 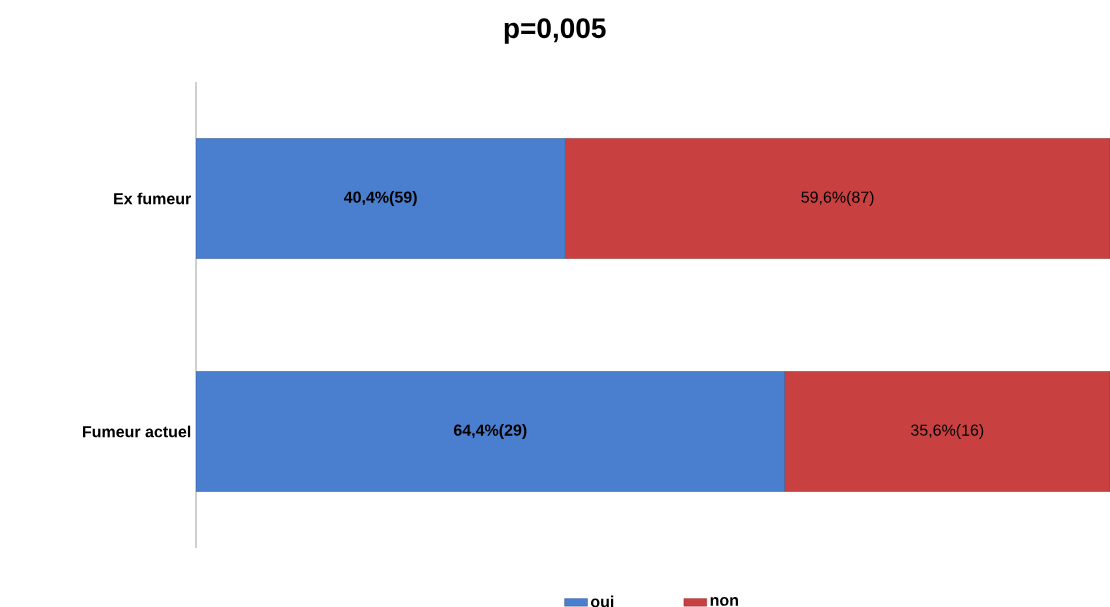 I want to click on y-tick-label: Fumeur actuel, so click(x=137, y=431).